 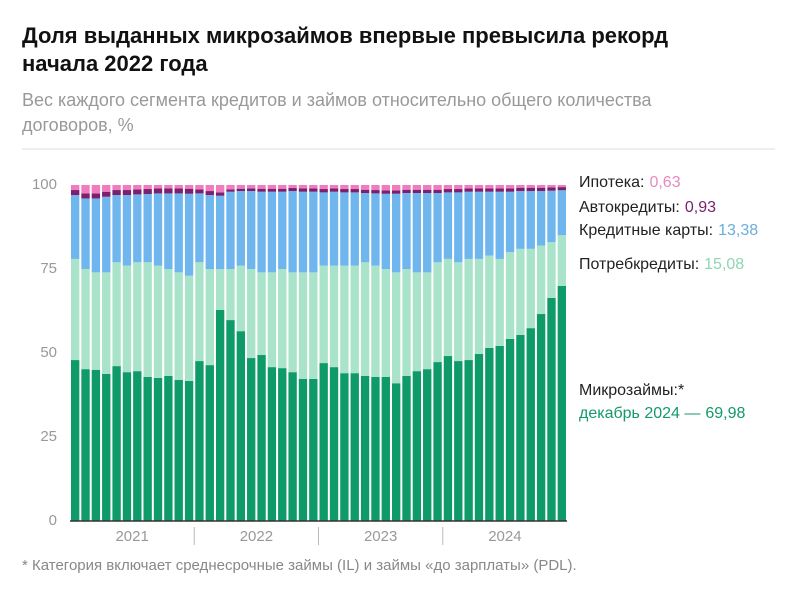 I want to click on y-tick-label: 0, so click(x=53, y=520).